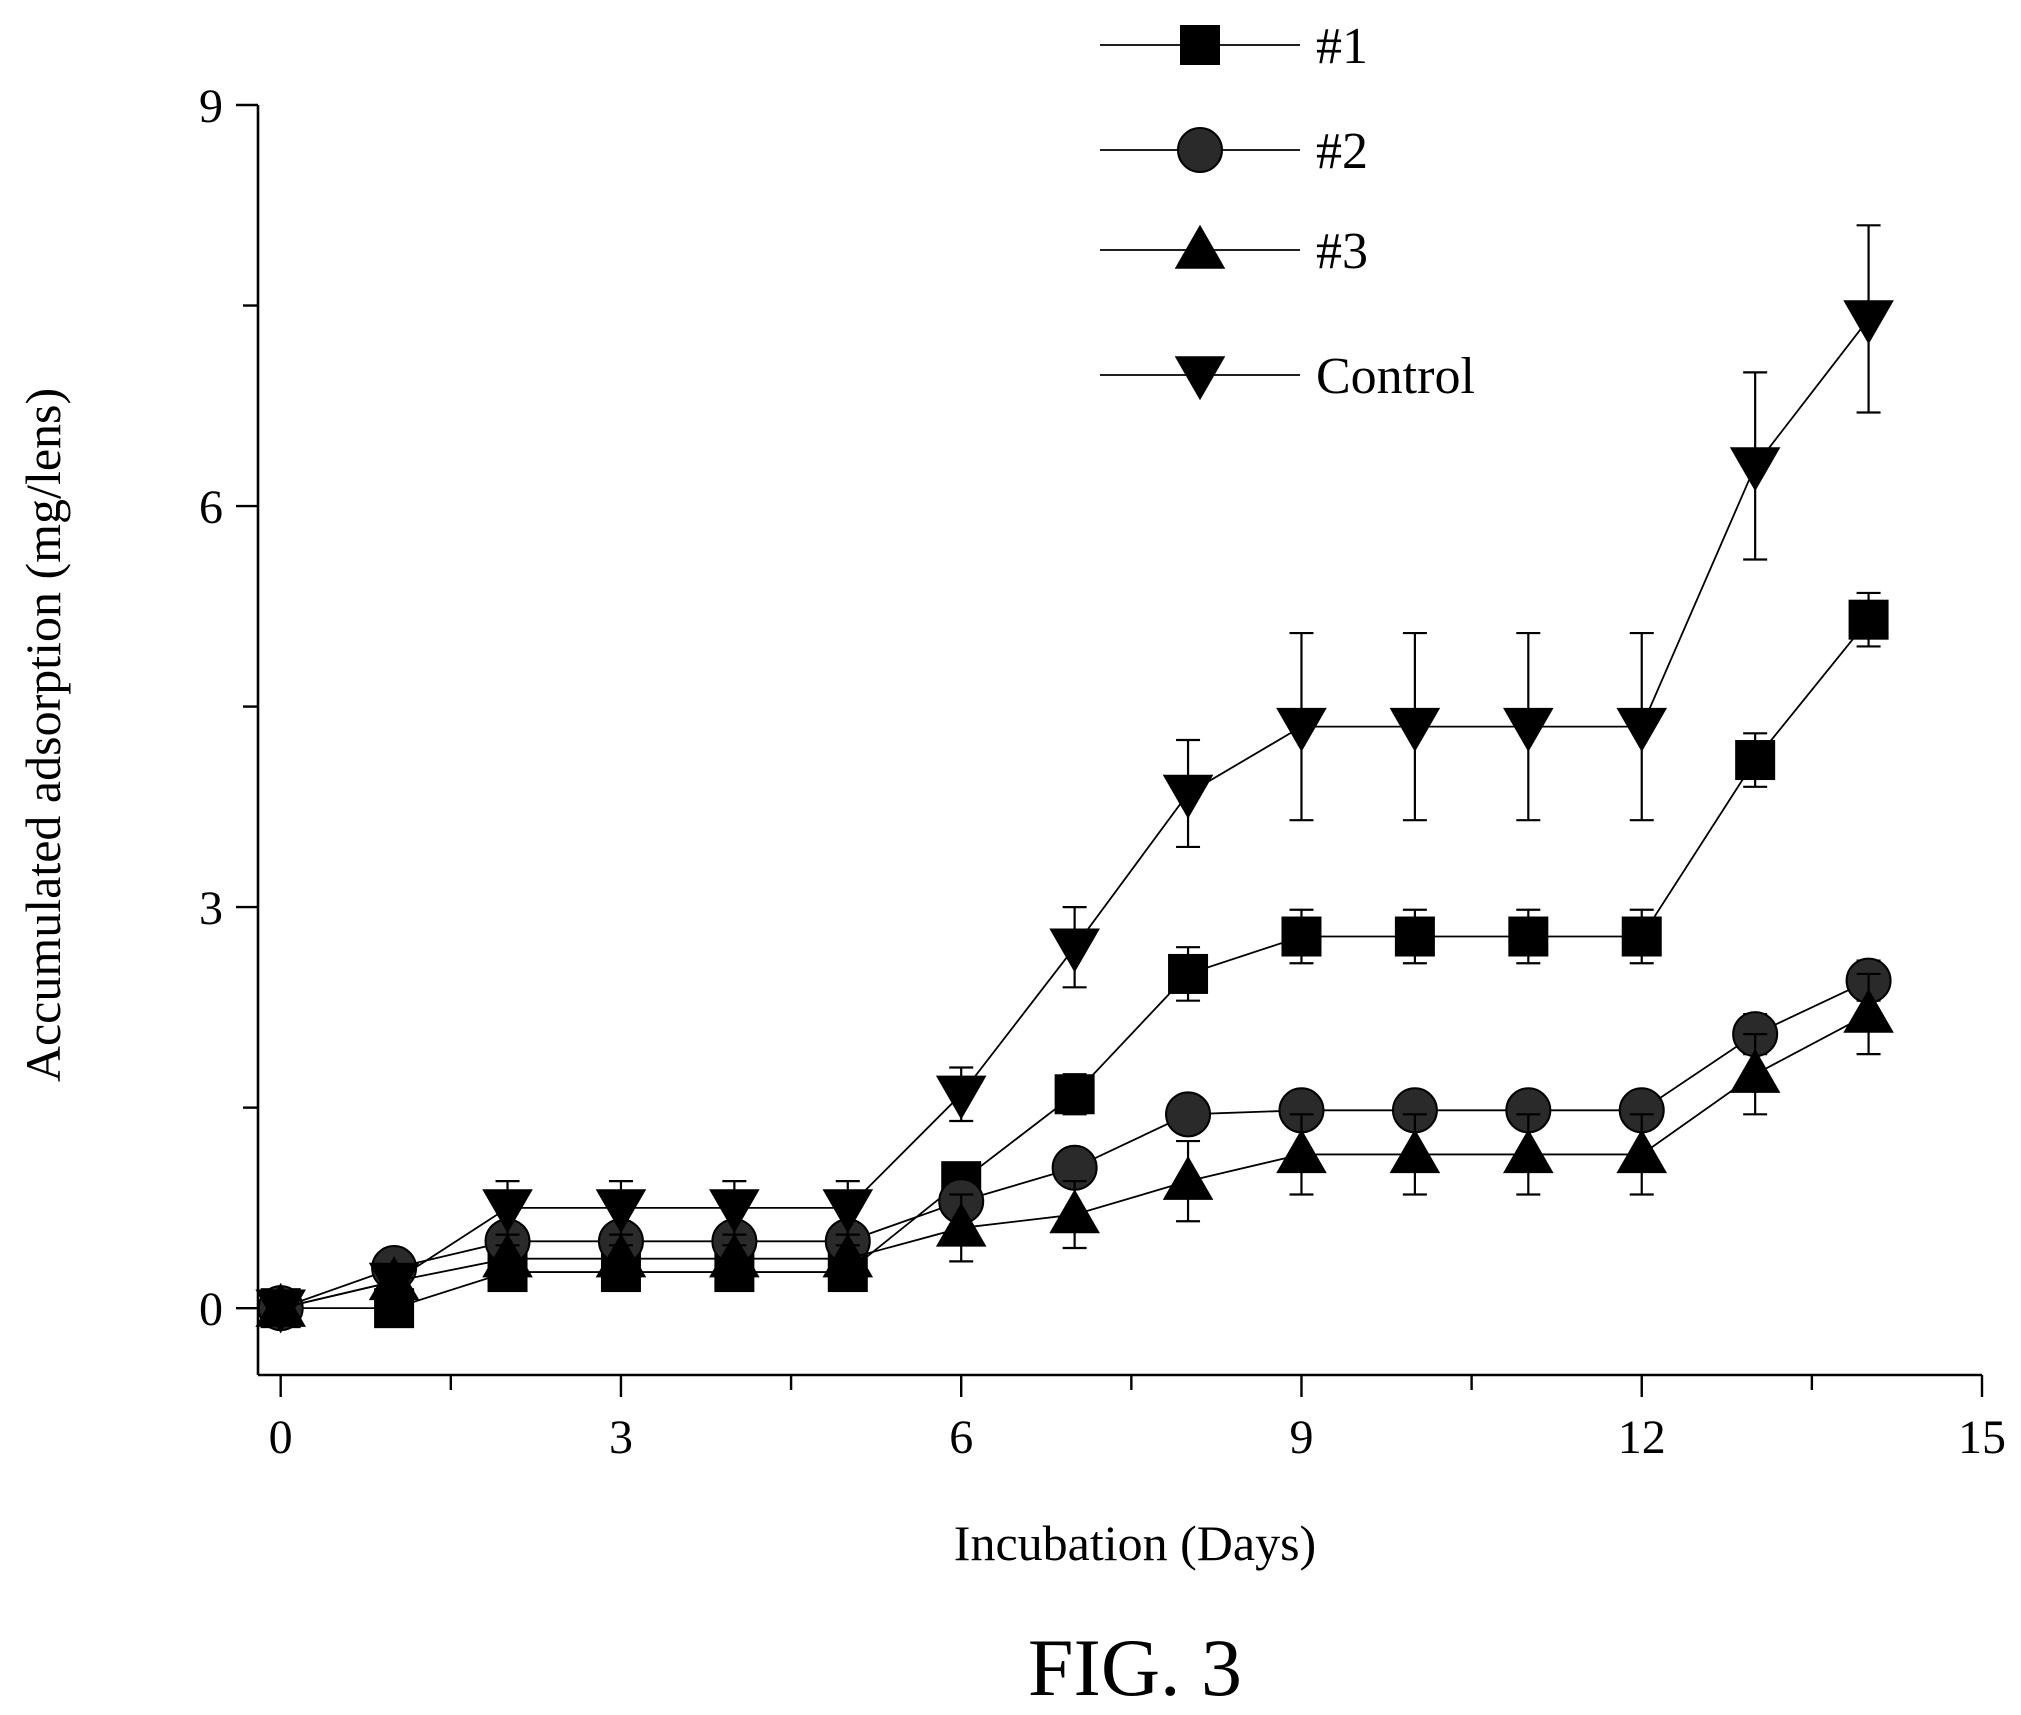 The width and height of the screenshot is (2021, 1715). What do you see at coordinates (1287, 211) in the screenshot?
I see `legend: #1 #2 #3 Control` at bounding box center [1287, 211].